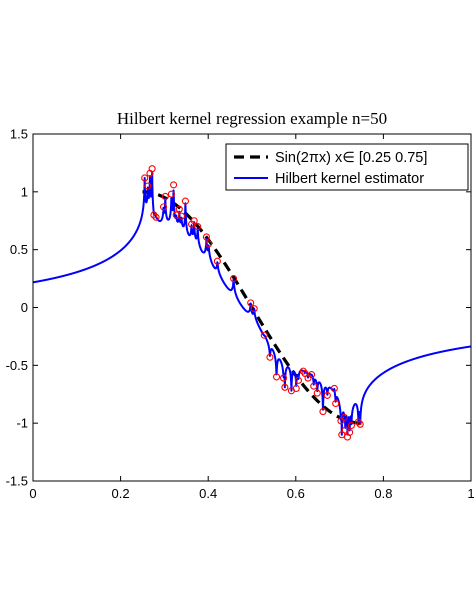 The image size is (474, 613). Describe the element at coordinates (17, 481) in the screenshot. I see `y-tick-label: -1.5` at that location.